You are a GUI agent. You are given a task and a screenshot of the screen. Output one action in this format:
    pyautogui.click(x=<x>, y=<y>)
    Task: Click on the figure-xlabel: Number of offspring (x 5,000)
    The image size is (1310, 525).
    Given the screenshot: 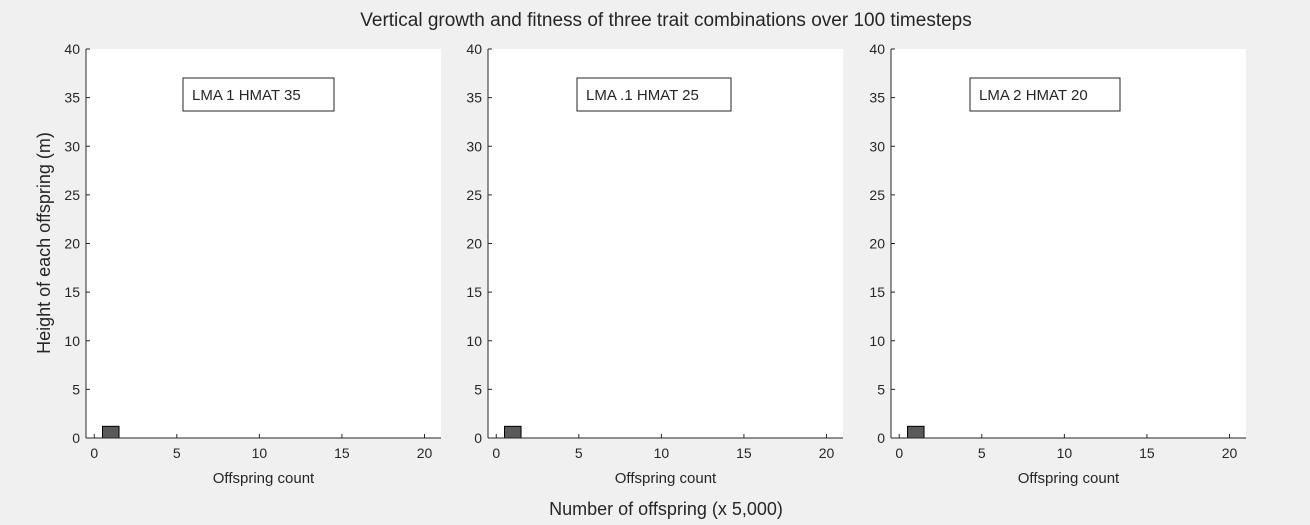 What is the action you would take?
    pyautogui.click(x=666, y=509)
    